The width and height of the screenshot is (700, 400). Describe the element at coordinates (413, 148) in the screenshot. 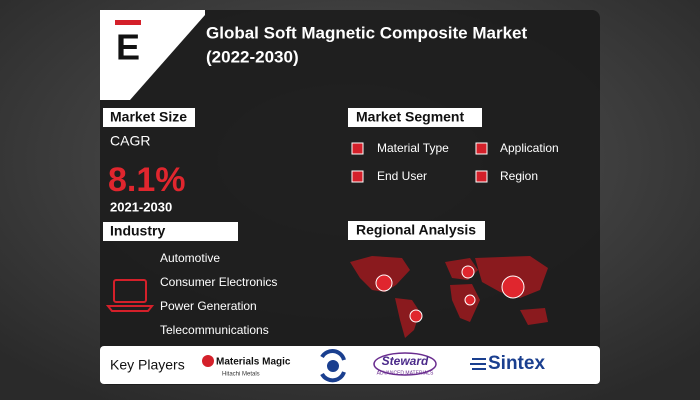

I see `segment: Material Type` at that location.